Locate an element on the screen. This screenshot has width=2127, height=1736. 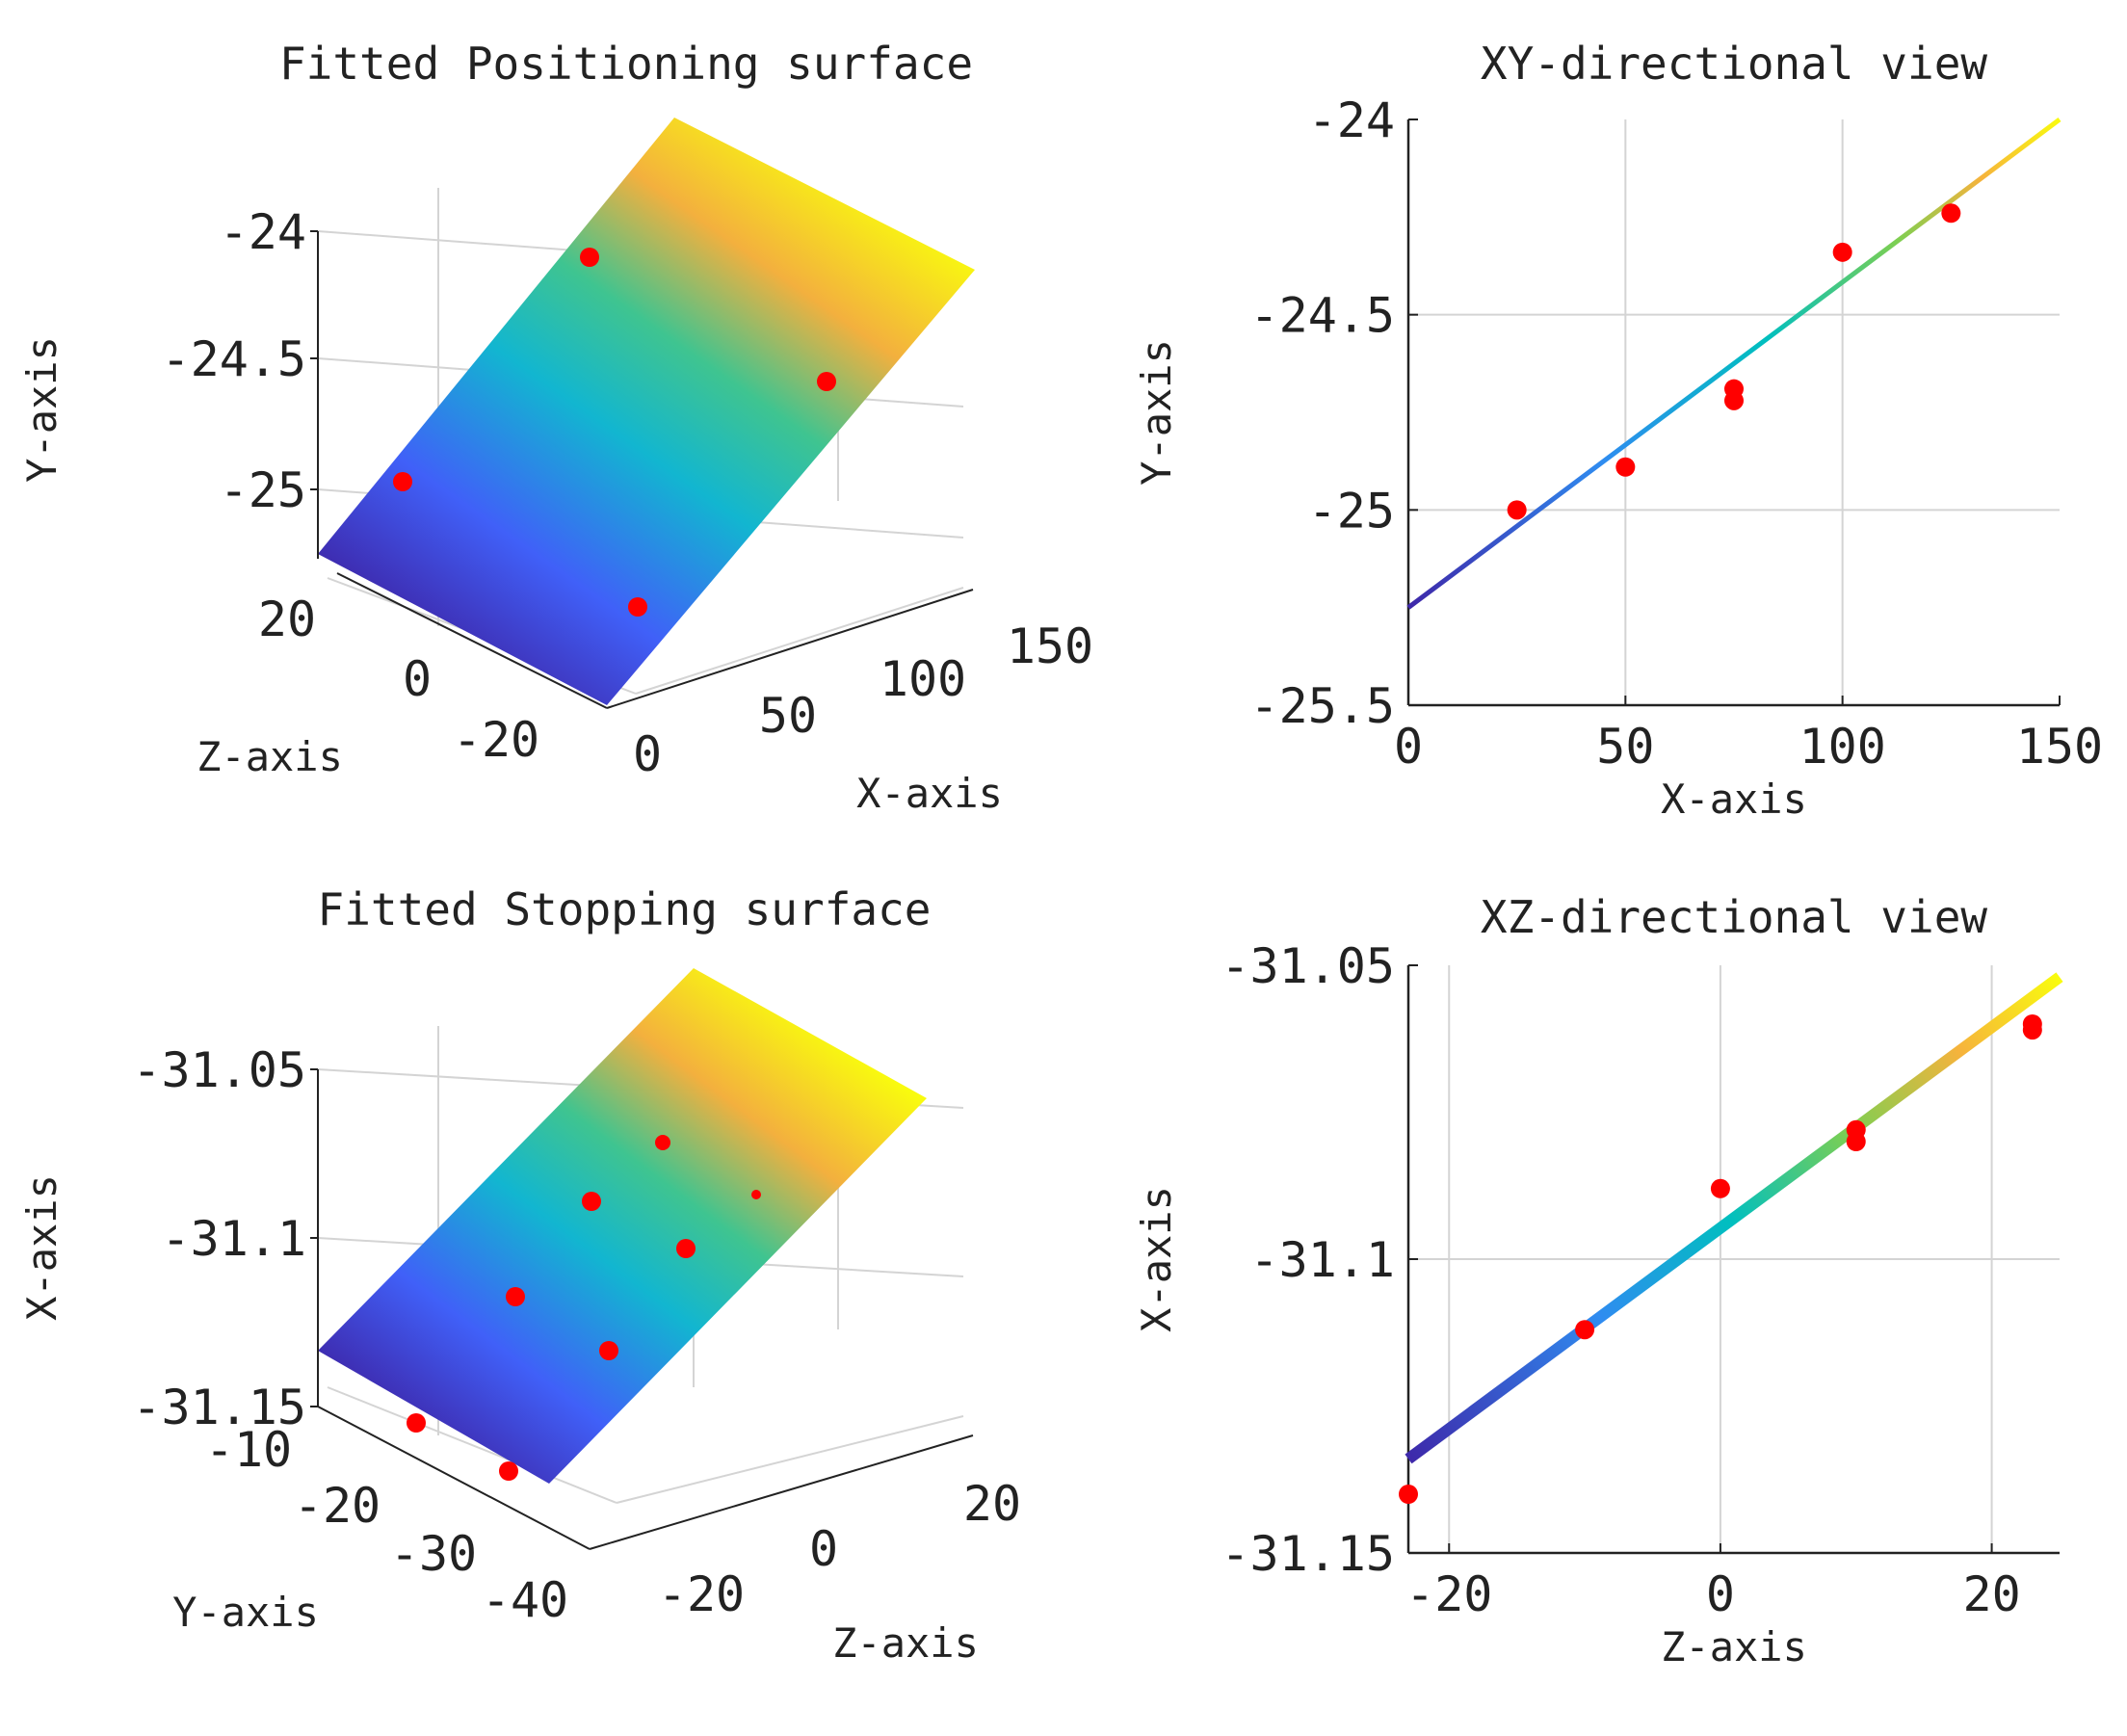
positioning-surface is located at coordinates (646, 411).